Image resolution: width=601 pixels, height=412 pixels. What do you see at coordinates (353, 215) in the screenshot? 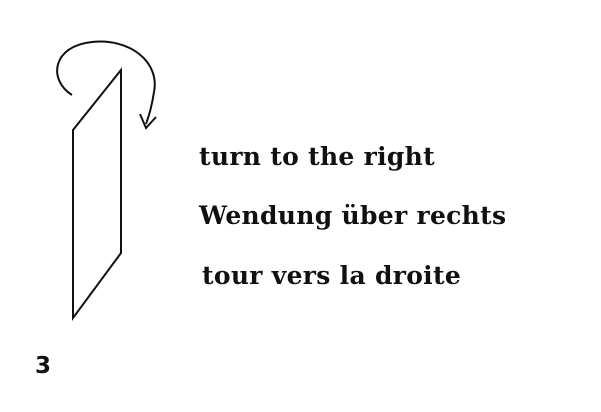
I see `caption-german: Wendung über rechts` at bounding box center [353, 215].